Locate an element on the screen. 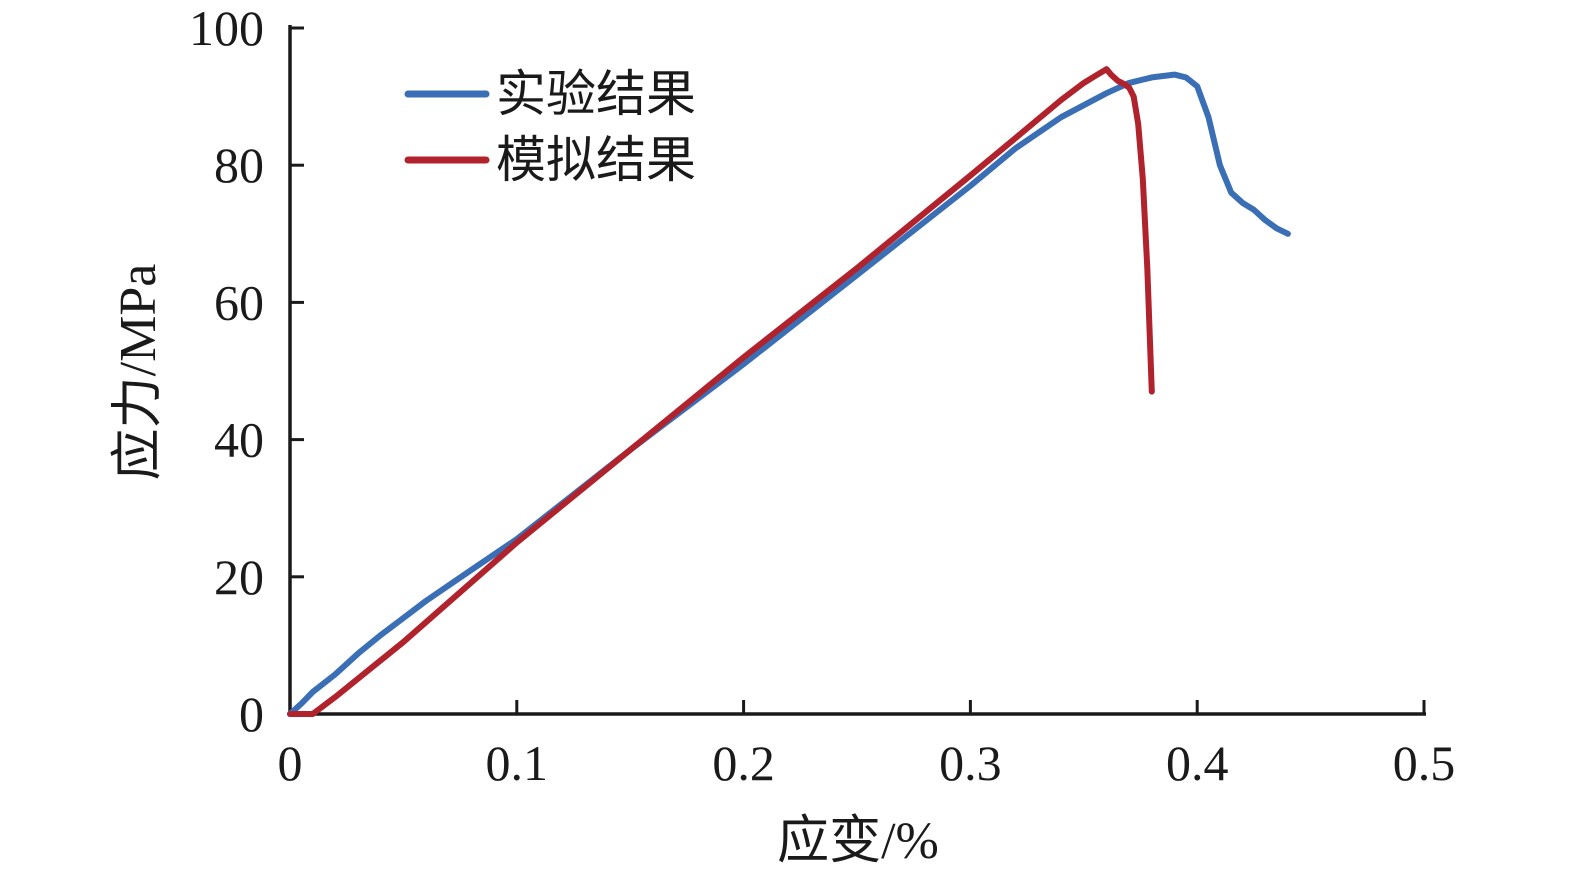 The image size is (1575, 879). y-tick-label: 40 is located at coordinates (239, 440).